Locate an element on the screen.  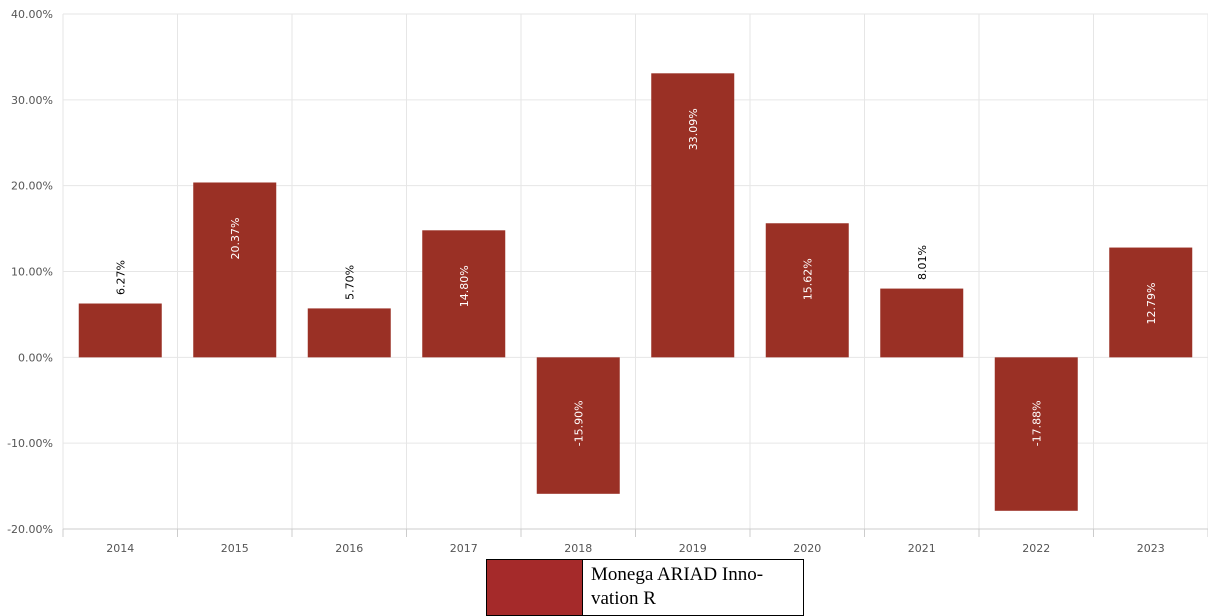
x-tick-label: 2021 is located at coordinates (922, 548).